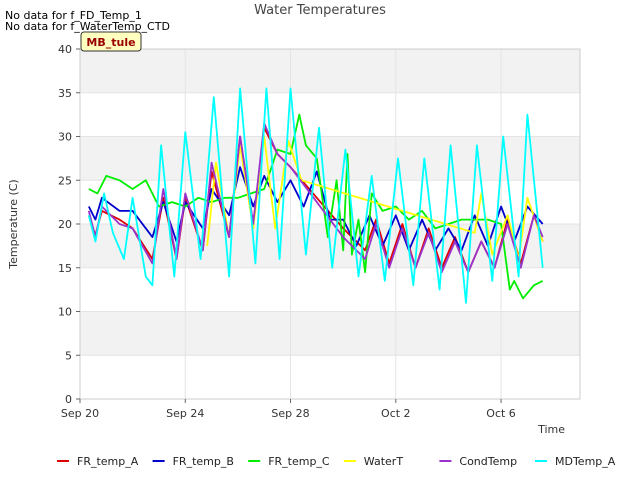 The height and width of the screenshot is (484, 640). I want to click on legend-label-condtemp: CondTemp, so click(488, 461).